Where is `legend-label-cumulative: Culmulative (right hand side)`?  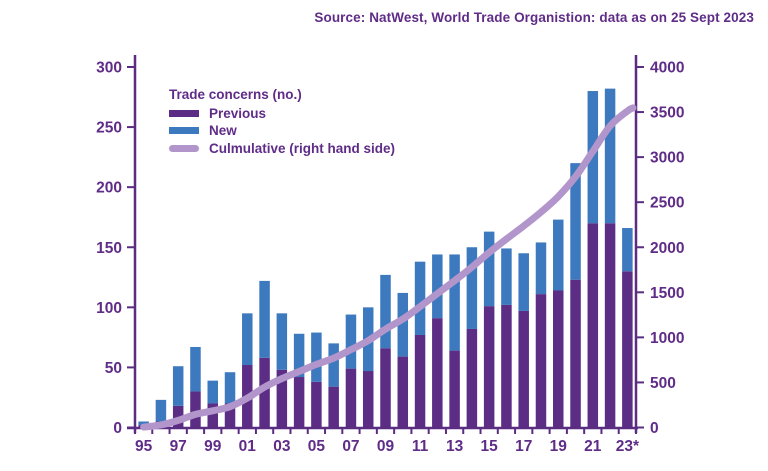
legend-label-cumulative: Culmulative (right hand side) is located at coordinates (302, 148).